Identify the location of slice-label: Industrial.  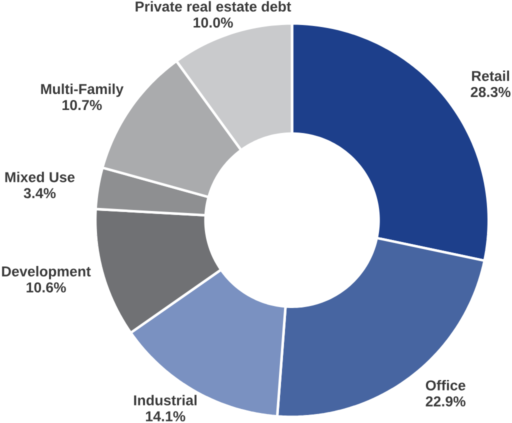
(165, 400).